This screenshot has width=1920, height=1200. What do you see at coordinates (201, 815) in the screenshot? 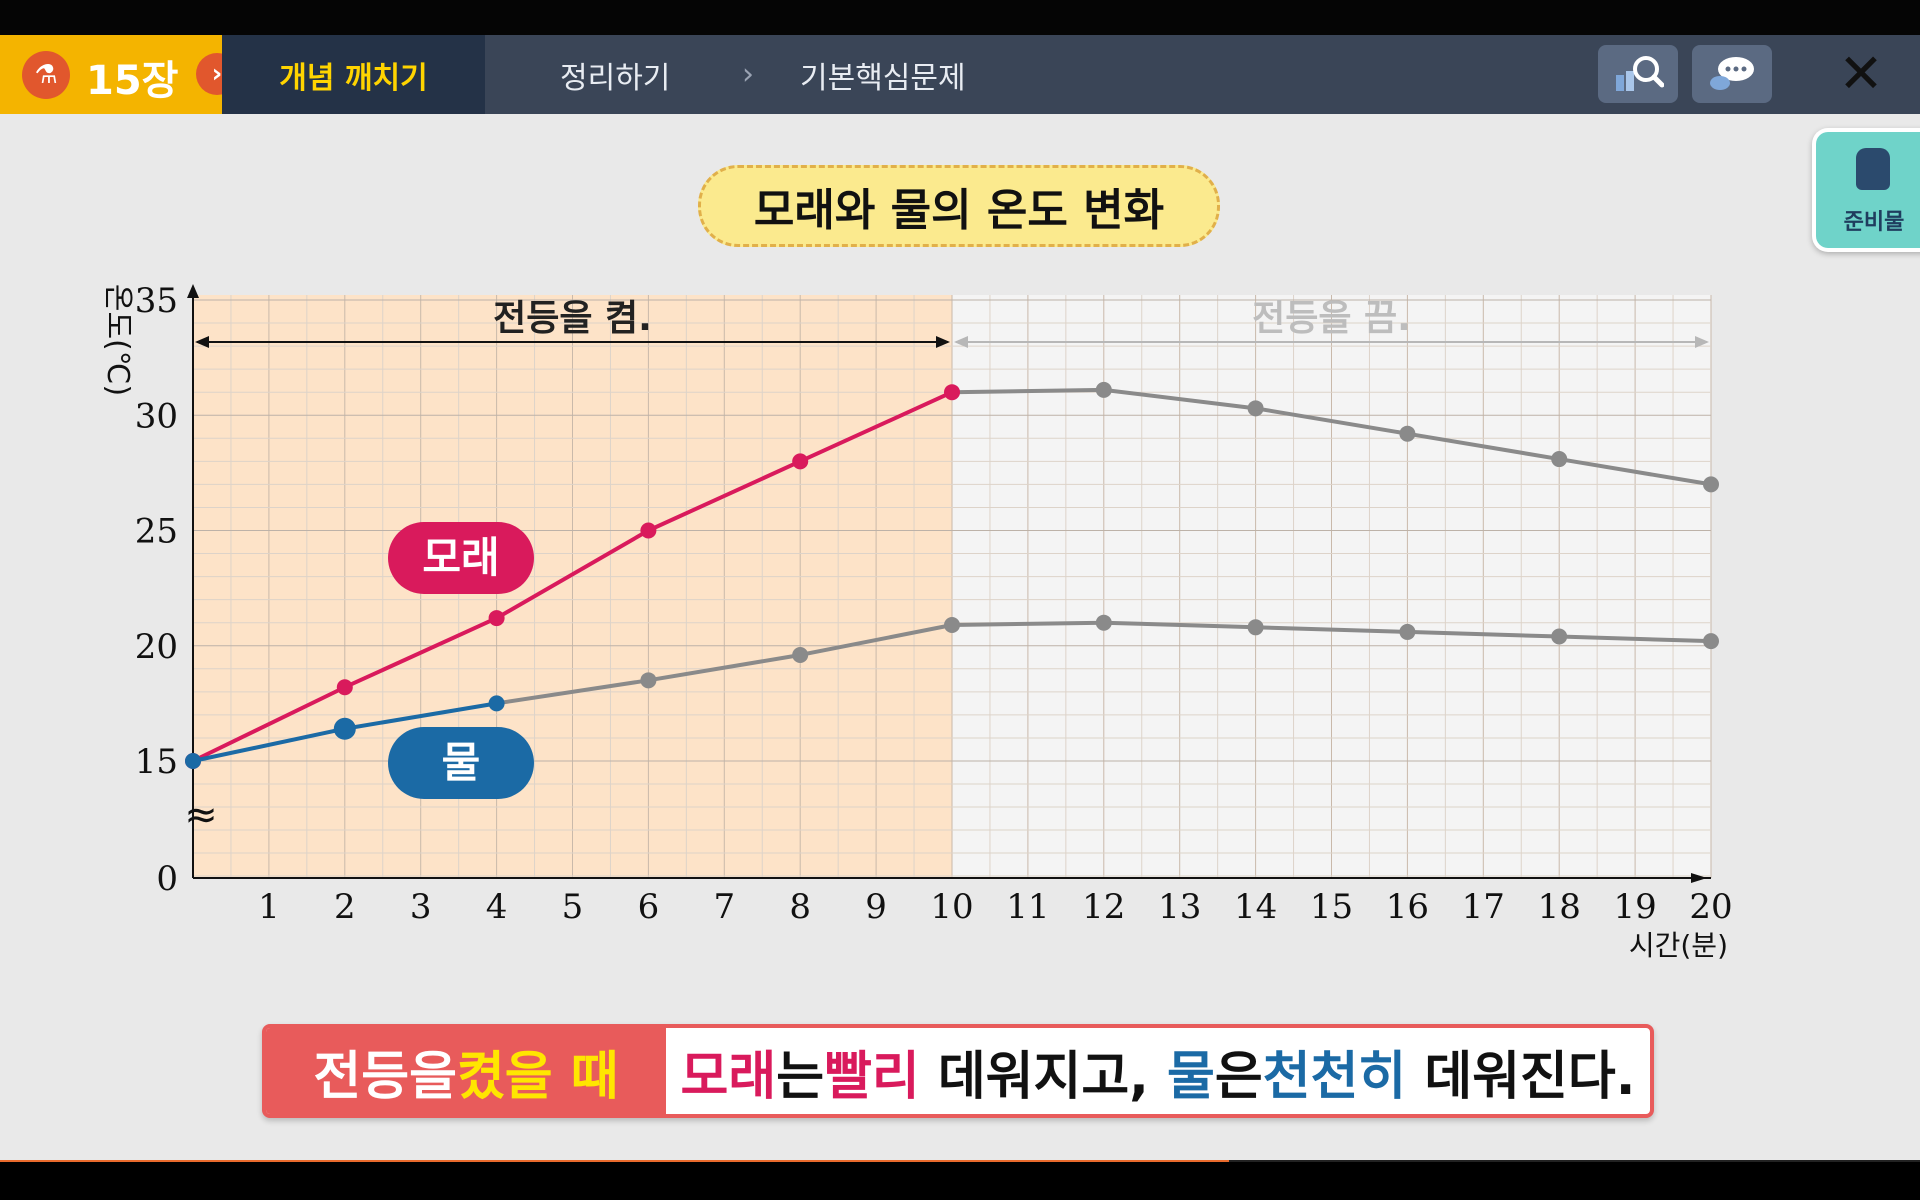
I see `axis-break: ≈` at bounding box center [201, 815].